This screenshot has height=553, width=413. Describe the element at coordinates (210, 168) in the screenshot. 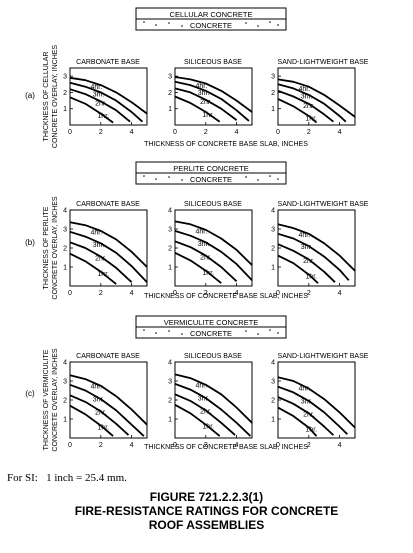

I see `legend-overlay-label: PERLITE CONCRETE` at that location.